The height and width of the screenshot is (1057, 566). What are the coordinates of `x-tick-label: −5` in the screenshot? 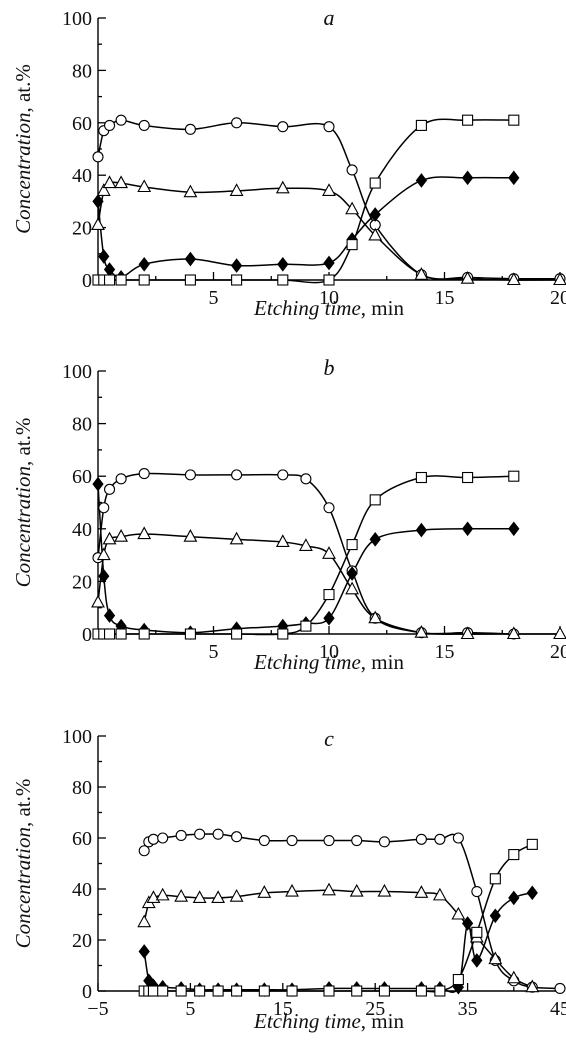 It's located at (97, 1009).